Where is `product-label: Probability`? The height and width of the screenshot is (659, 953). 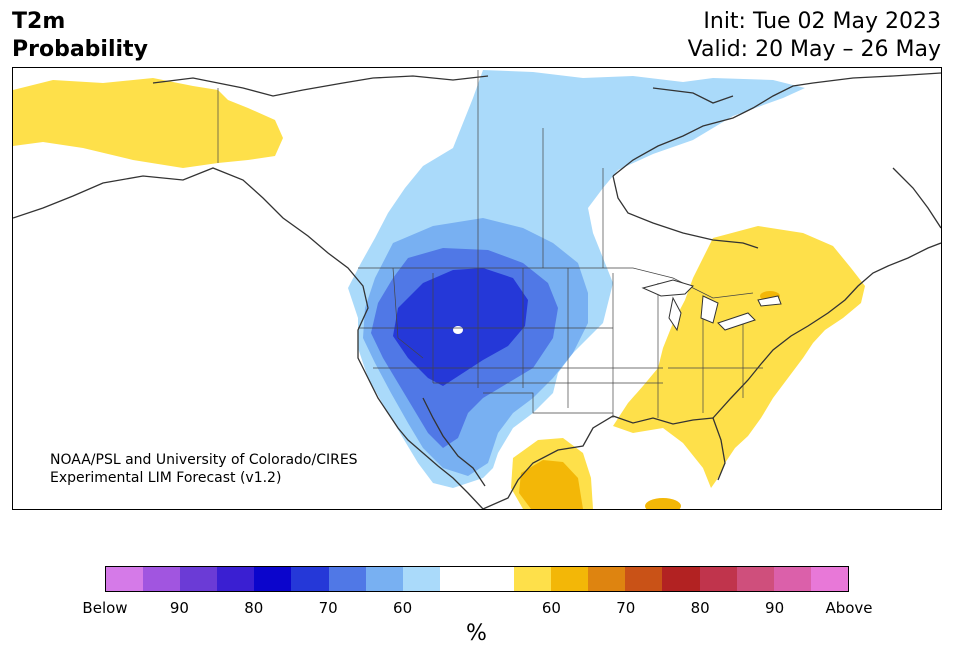
product-label: Probability is located at coordinates (80, 49).